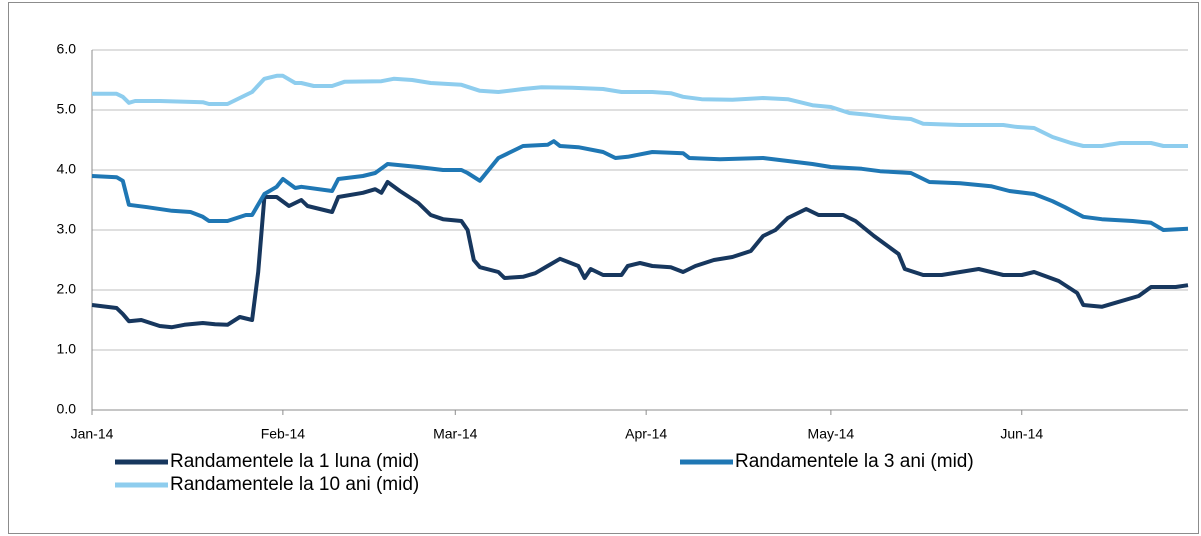 The width and height of the screenshot is (1201, 536). Describe the element at coordinates (831, 434) in the screenshot. I see `x-tick-label: May-14` at that location.